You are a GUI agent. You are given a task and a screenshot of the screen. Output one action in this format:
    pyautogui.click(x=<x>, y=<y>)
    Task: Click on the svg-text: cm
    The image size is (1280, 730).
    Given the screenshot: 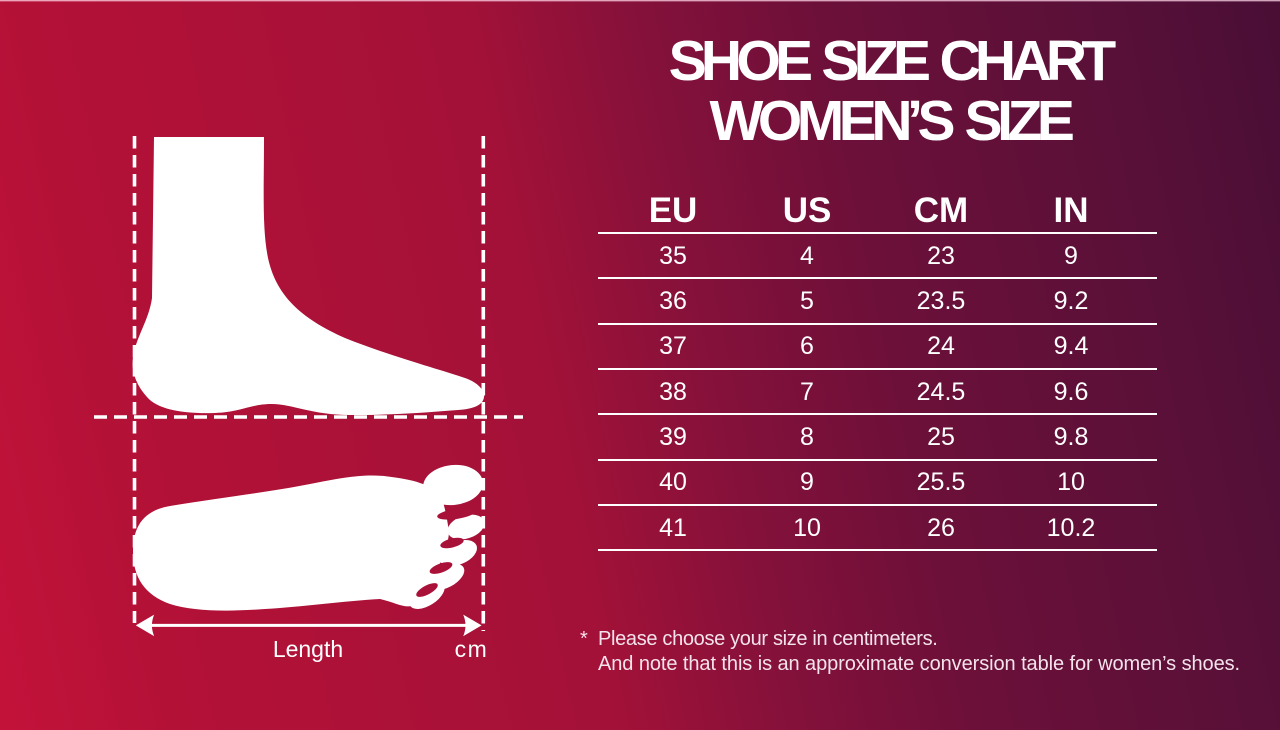 What is the action you would take?
    pyautogui.click(x=472, y=649)
    